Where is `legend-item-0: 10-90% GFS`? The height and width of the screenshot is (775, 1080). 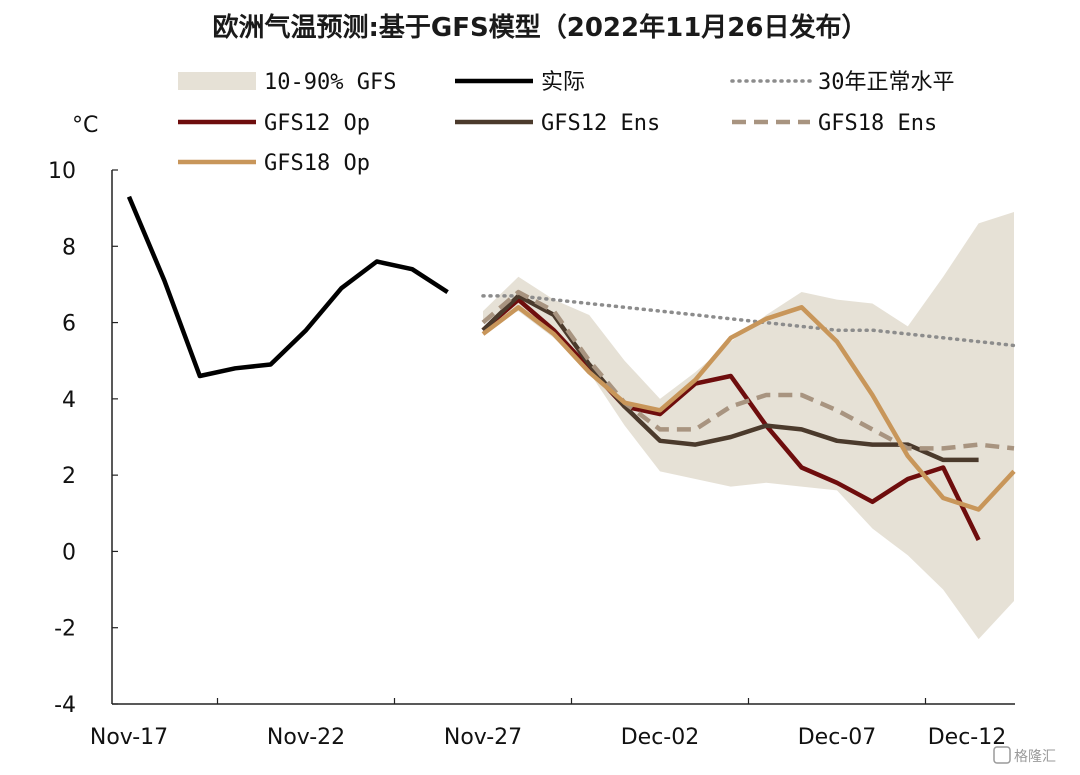 legend-item-0: 10-90% GFS is located at coordinates (287, 82).